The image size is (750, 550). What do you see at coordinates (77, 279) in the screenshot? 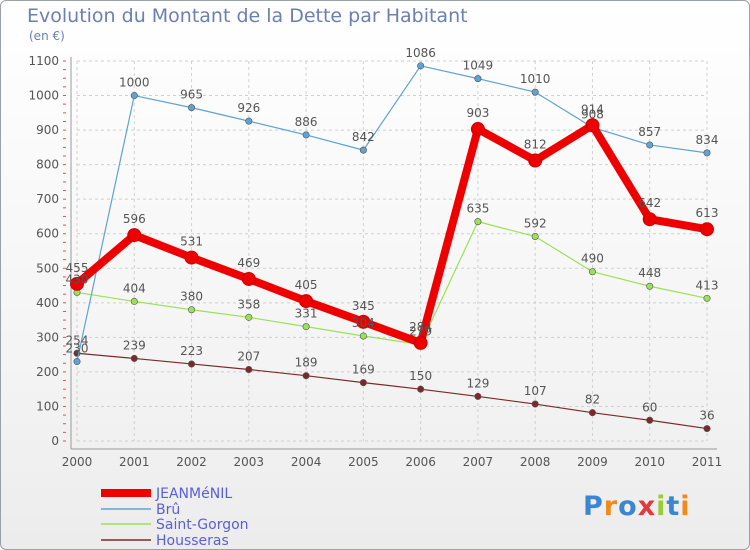
I see `data-label: 430` at bounding box center [77, 279].